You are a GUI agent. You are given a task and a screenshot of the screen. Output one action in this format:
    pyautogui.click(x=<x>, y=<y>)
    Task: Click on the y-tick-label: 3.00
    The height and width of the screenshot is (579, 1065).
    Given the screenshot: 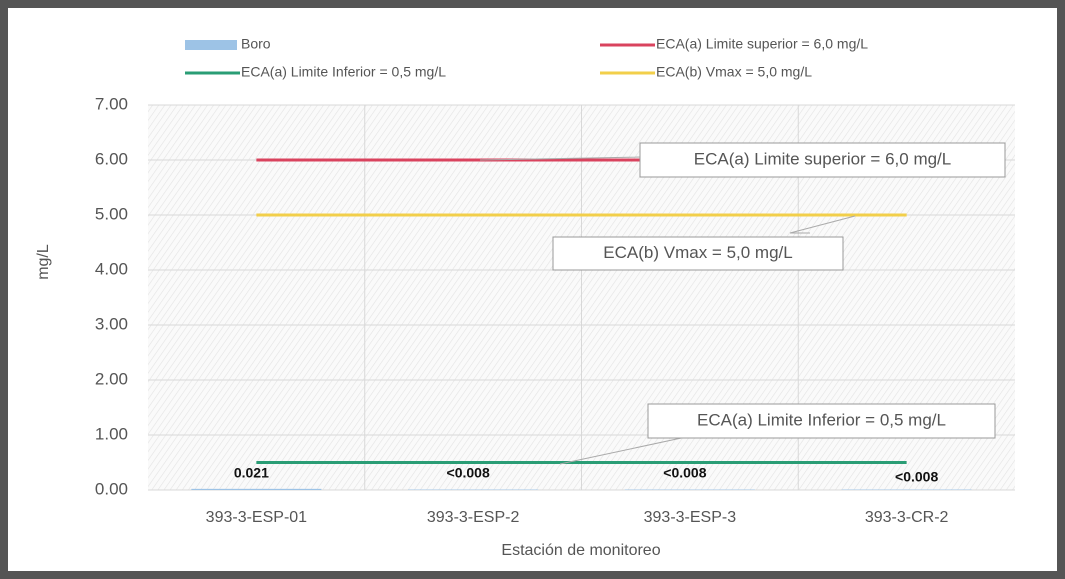 What is the action you would take?
    pyautogui.click(x=111, y=323)
    